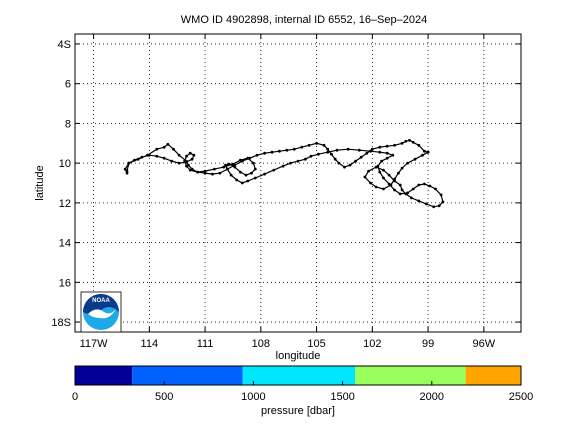 This screenshot has height=432, width=576. Describe the element at coordinates (484, 344) in the screenshot. I see `x-tick-label: 96W` at that location.